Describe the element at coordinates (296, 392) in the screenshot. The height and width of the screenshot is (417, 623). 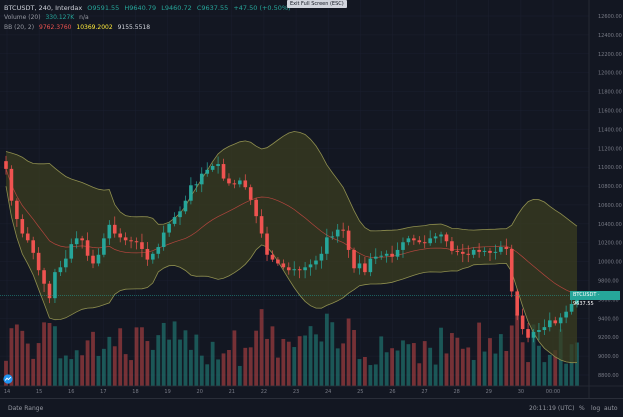
I see `time-tick-label: 23` at that location.